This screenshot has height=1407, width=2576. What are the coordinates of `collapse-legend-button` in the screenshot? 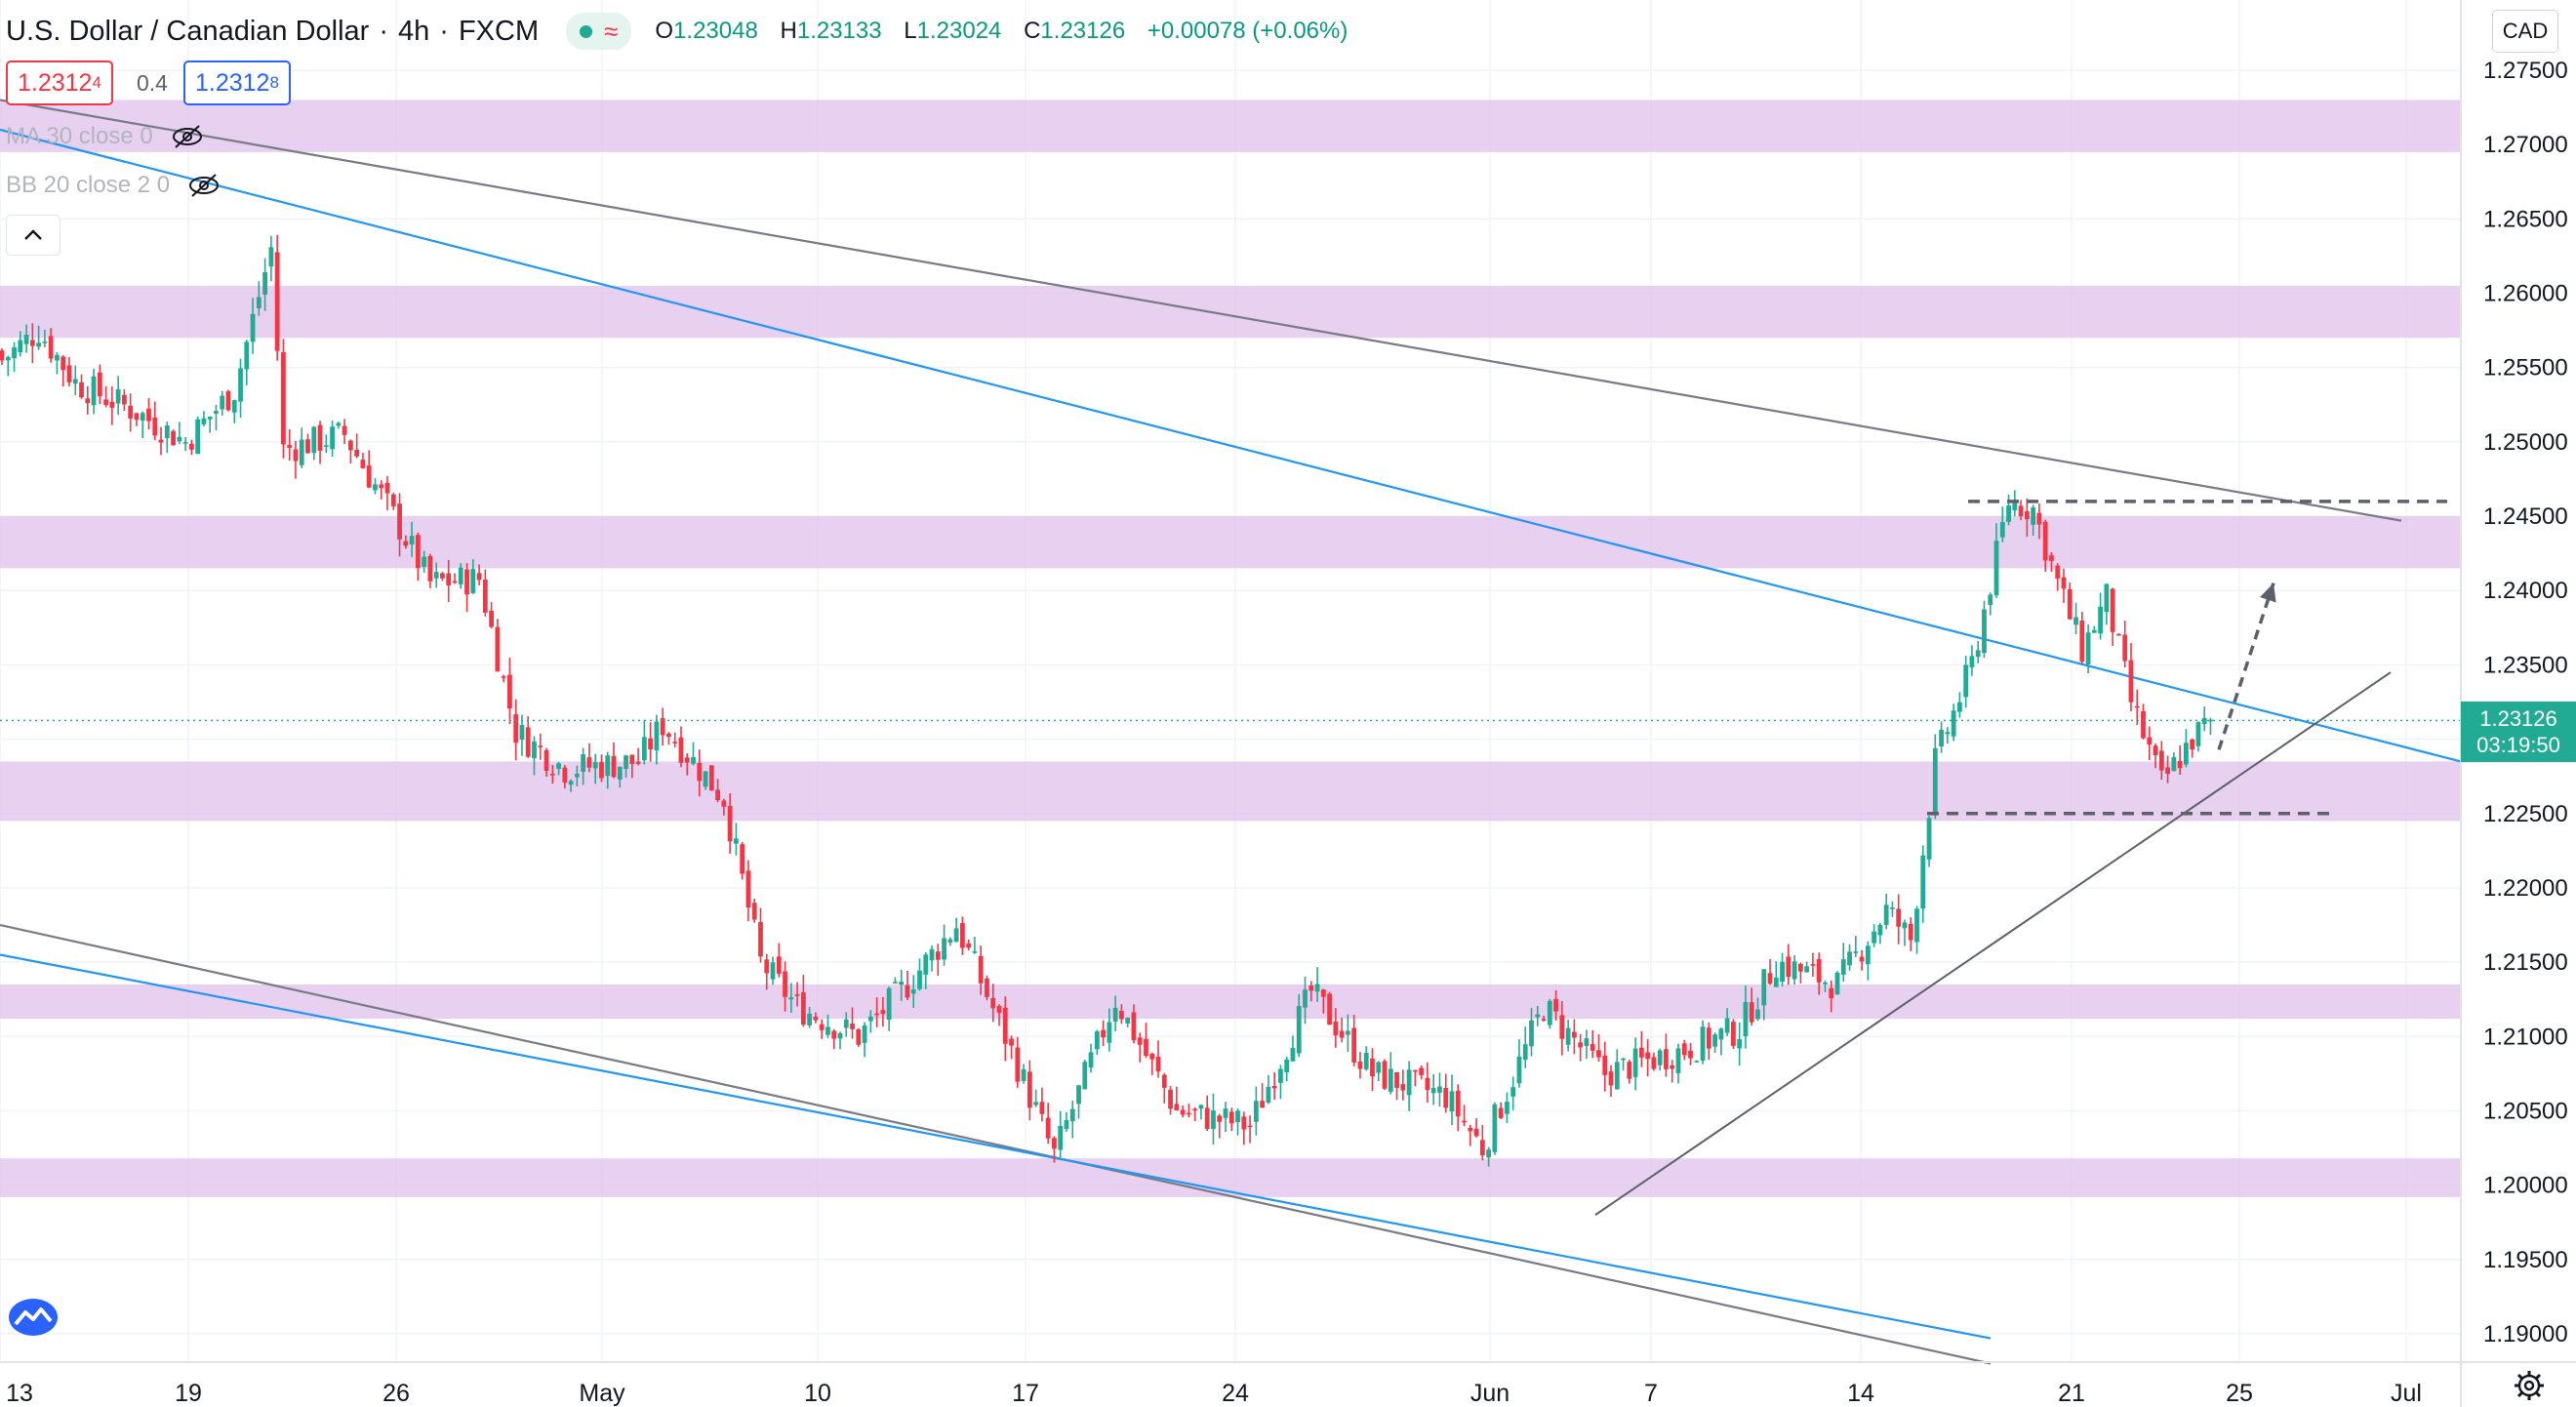 It's located at (33, 235).